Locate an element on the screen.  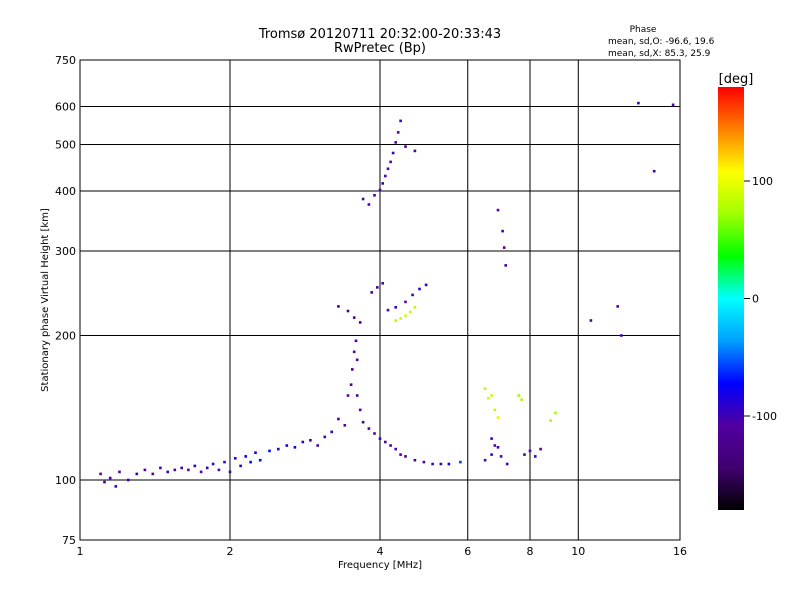
colorbar-ticks: 100 0 -100 is located at coordinates (760, 299).